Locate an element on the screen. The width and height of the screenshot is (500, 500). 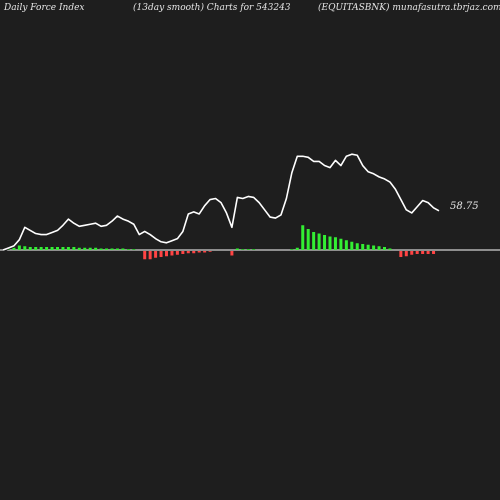
force-bars is located at coordinates (221, 242).